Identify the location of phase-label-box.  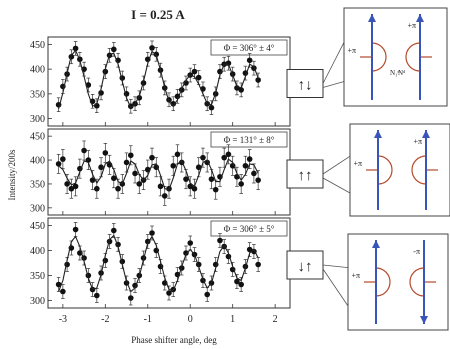
(249, 228).